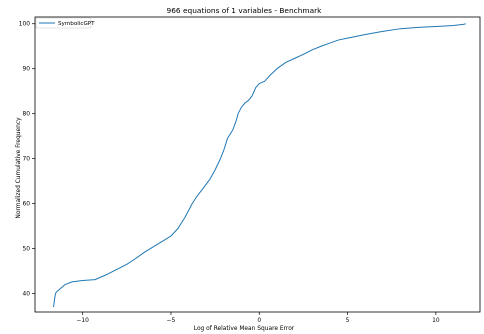 This screenshot has width=484, height=334. What do you see at coordinates (27, 205) in the screenshot?
I see `y-tick-label: 60` at bounding box center [27, 205].